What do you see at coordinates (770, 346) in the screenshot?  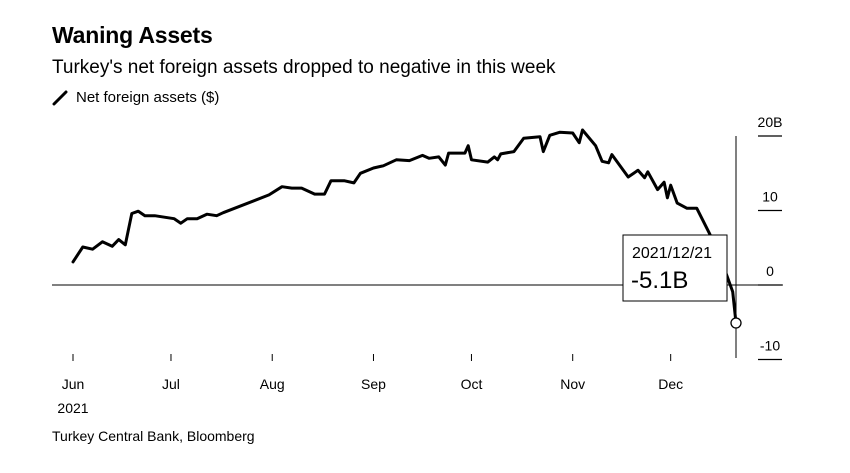 I see `y-tick-label: -10` at bounding box center [770, 346].